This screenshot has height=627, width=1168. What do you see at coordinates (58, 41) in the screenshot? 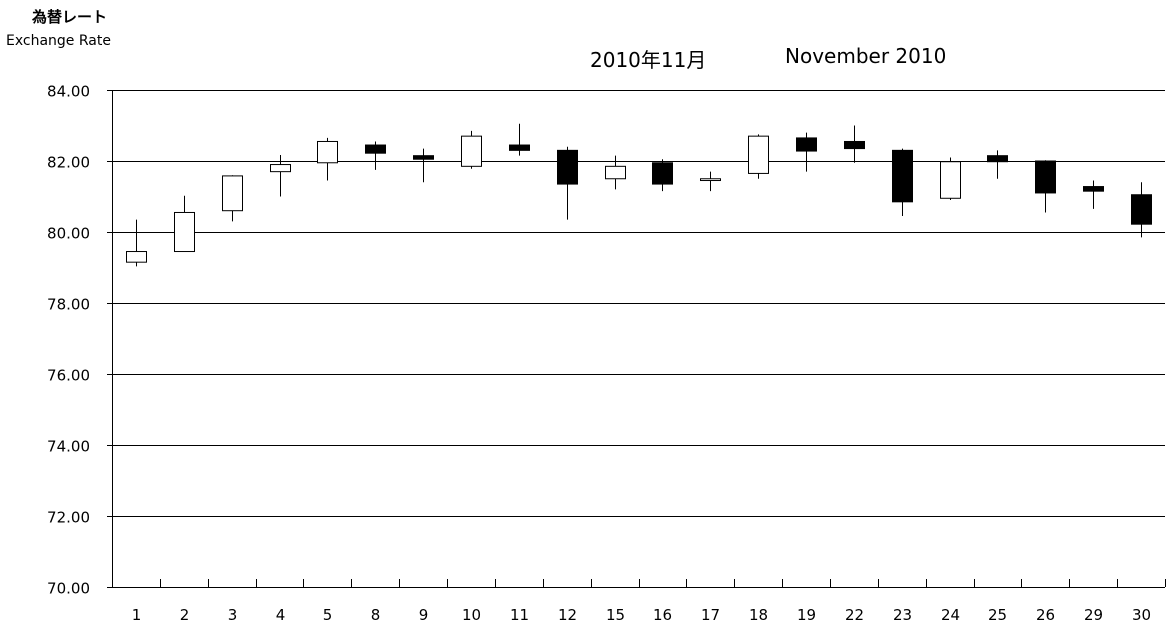
I see `y-axis-label-en: Exchange Rate` at bounding box center [58, 41].